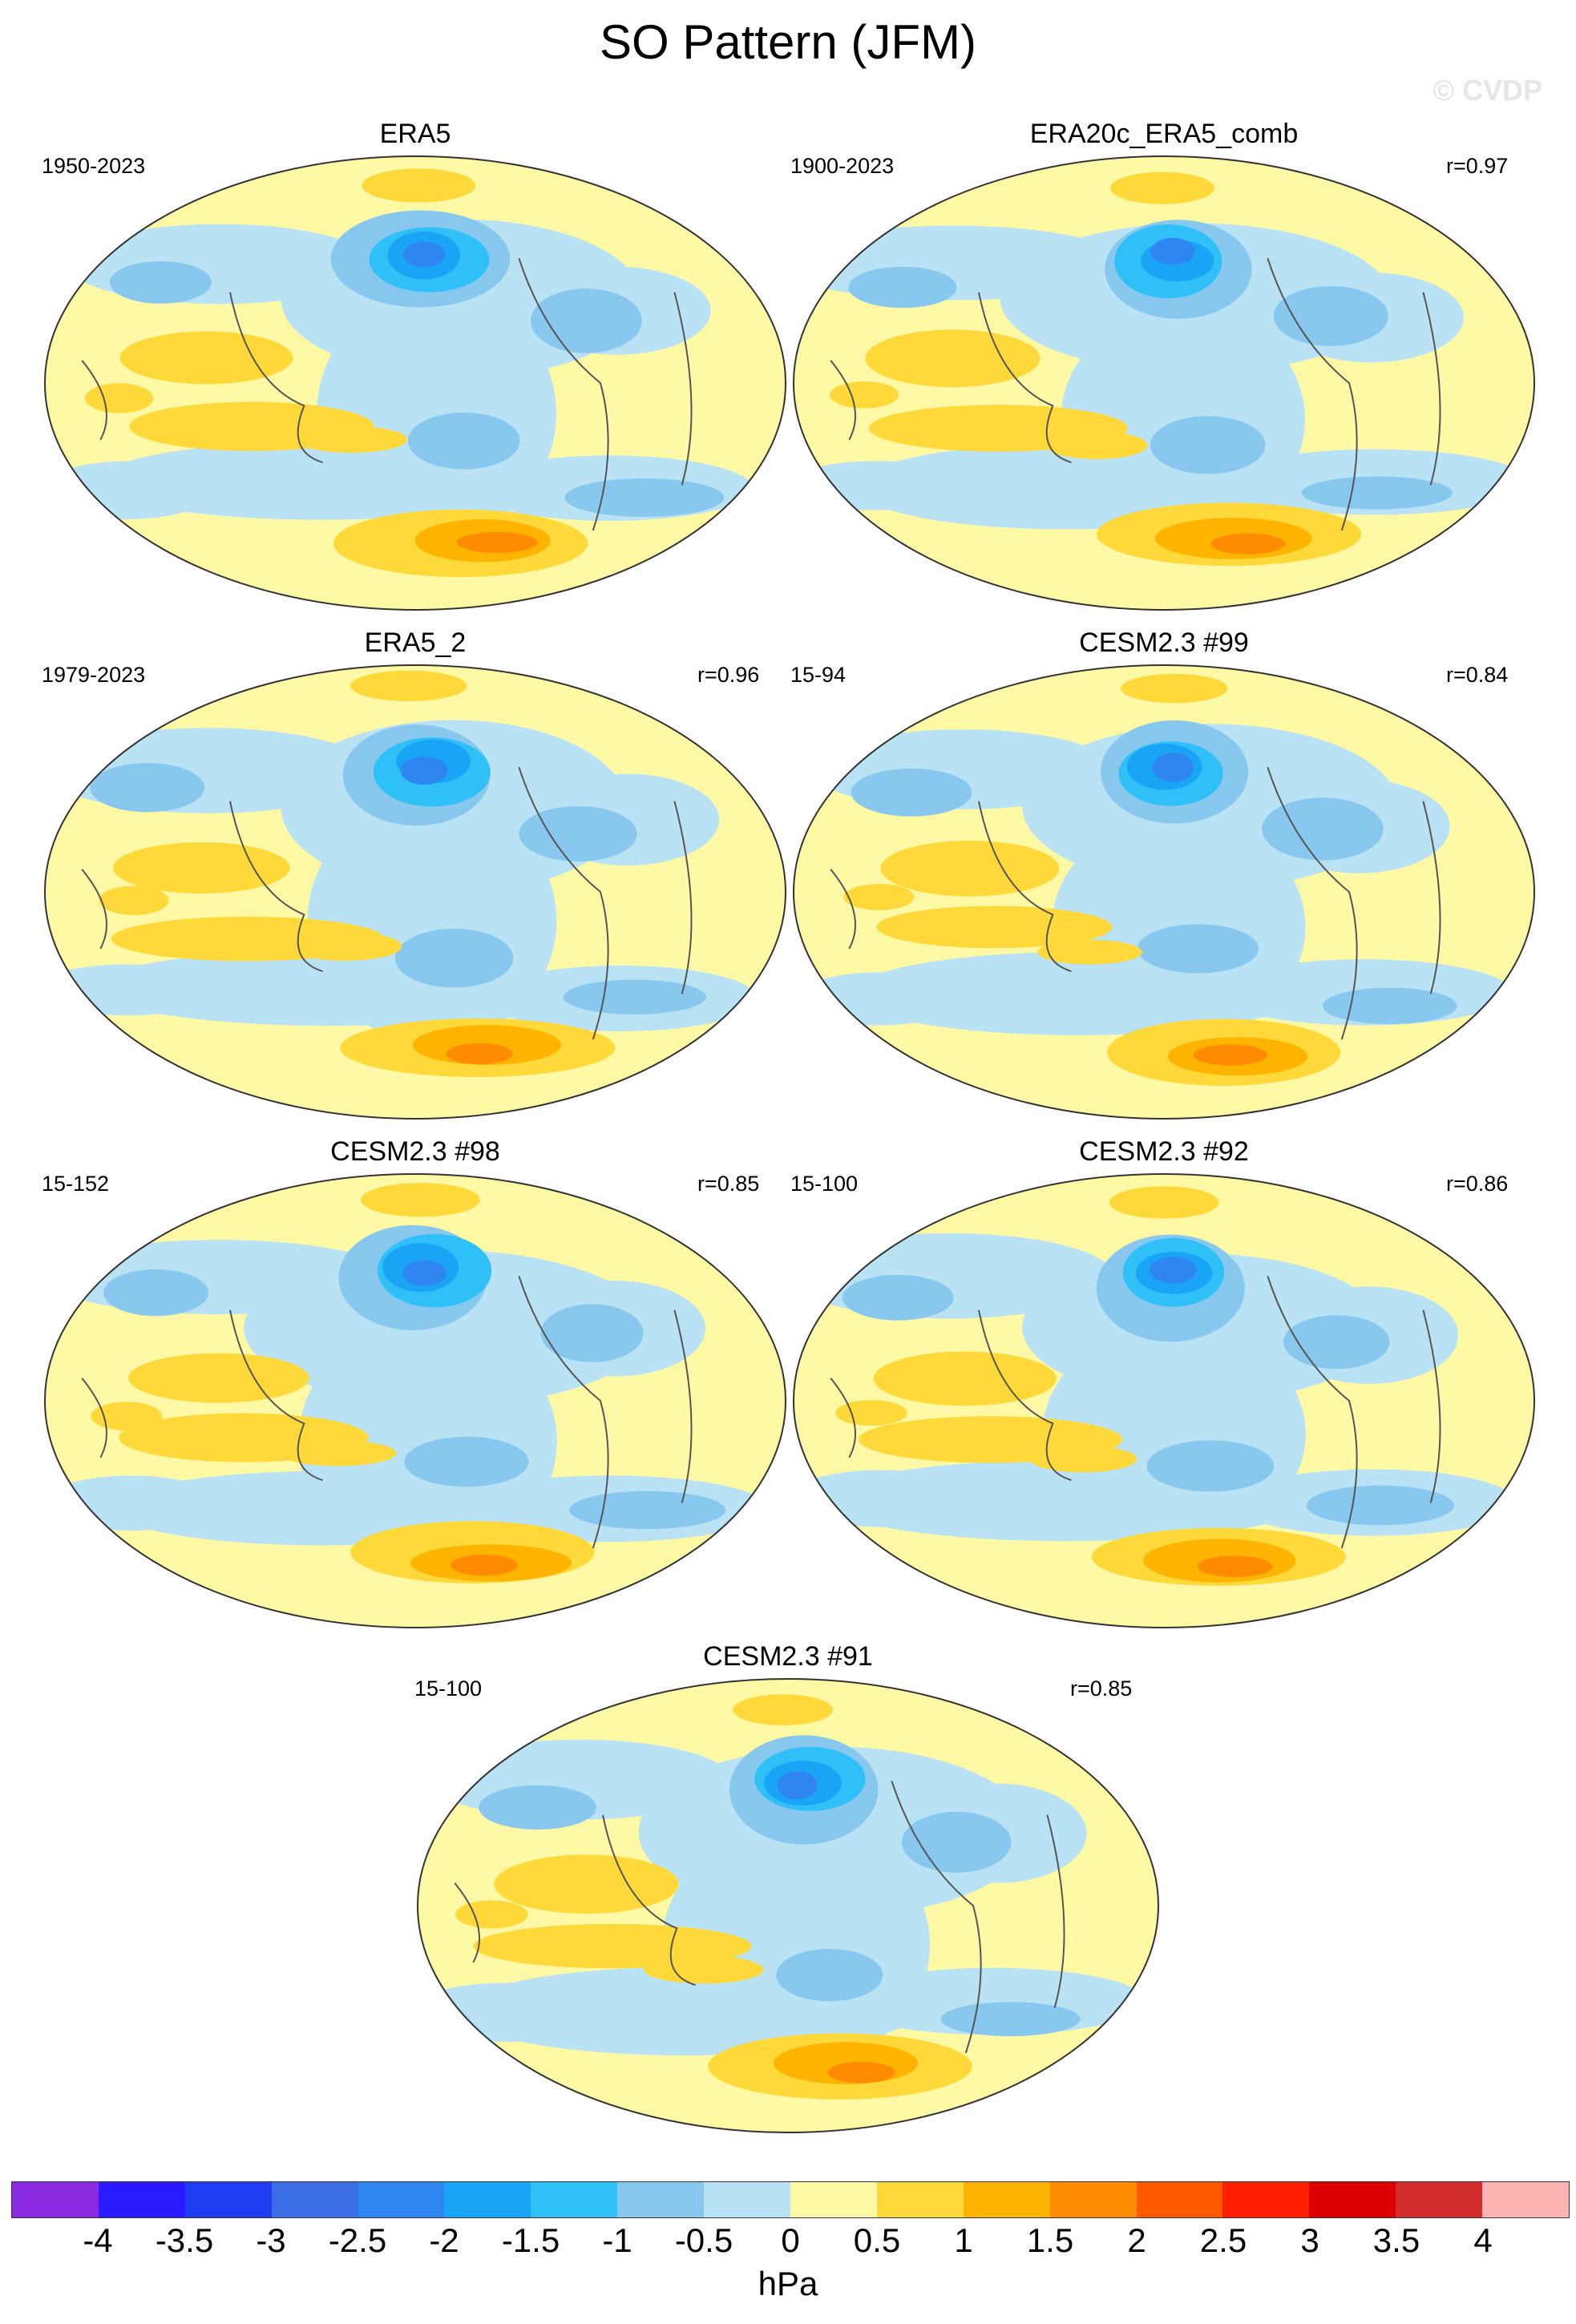  I want to click on panel-period: 15-100, so click(824, 1184).